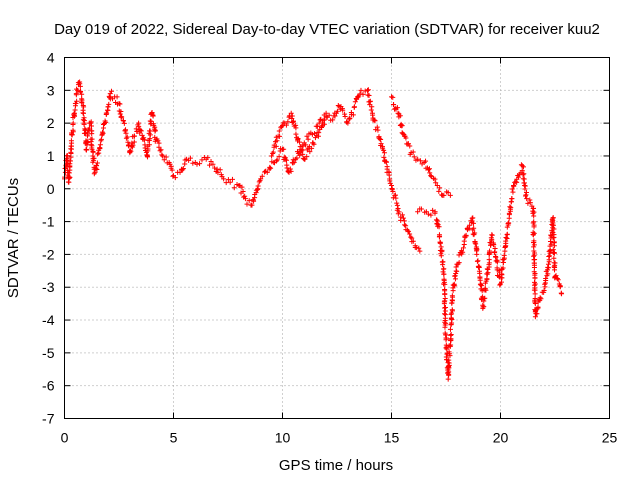 Image resolution: width=640 pixels, height=480 pixels. Describe the element at coordinates (48, 419) in the screenshot. I see `y-tick-label: -7` at that location.